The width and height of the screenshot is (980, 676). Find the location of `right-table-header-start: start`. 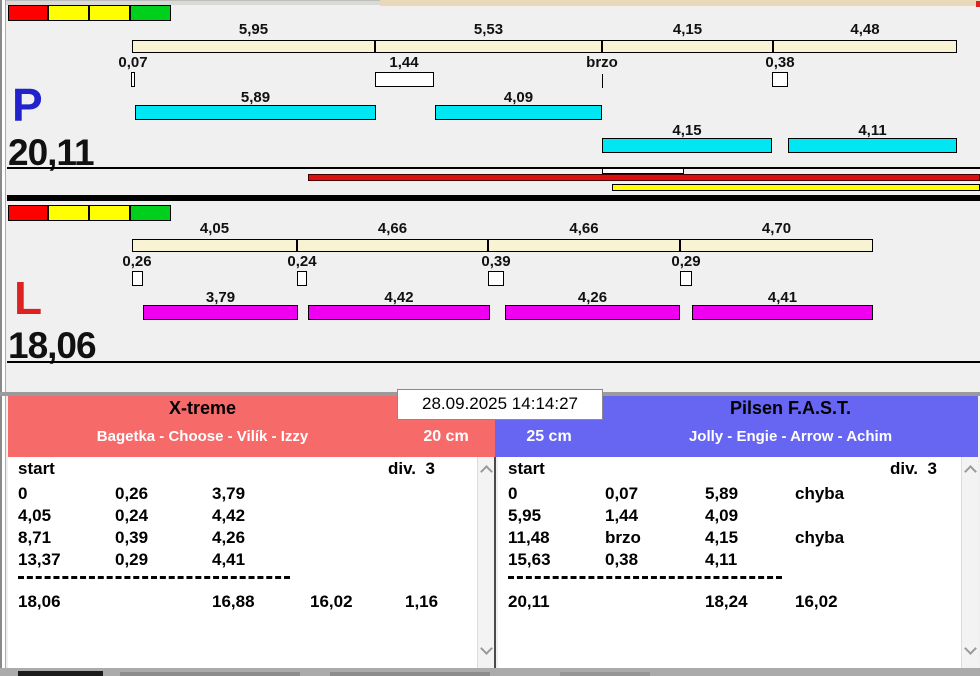

right-table-header-start: start is located at coordinates (526, 468).